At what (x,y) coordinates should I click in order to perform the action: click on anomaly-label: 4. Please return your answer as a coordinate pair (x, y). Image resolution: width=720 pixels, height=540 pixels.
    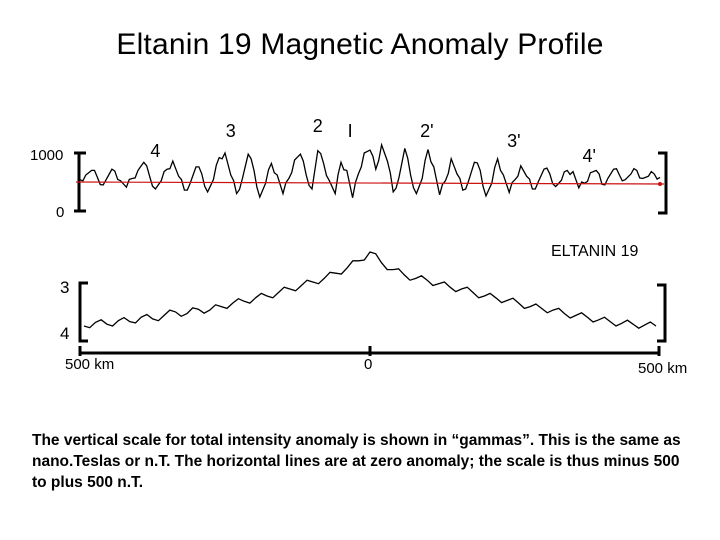
    Looking at the image, I should click on (155, 151).